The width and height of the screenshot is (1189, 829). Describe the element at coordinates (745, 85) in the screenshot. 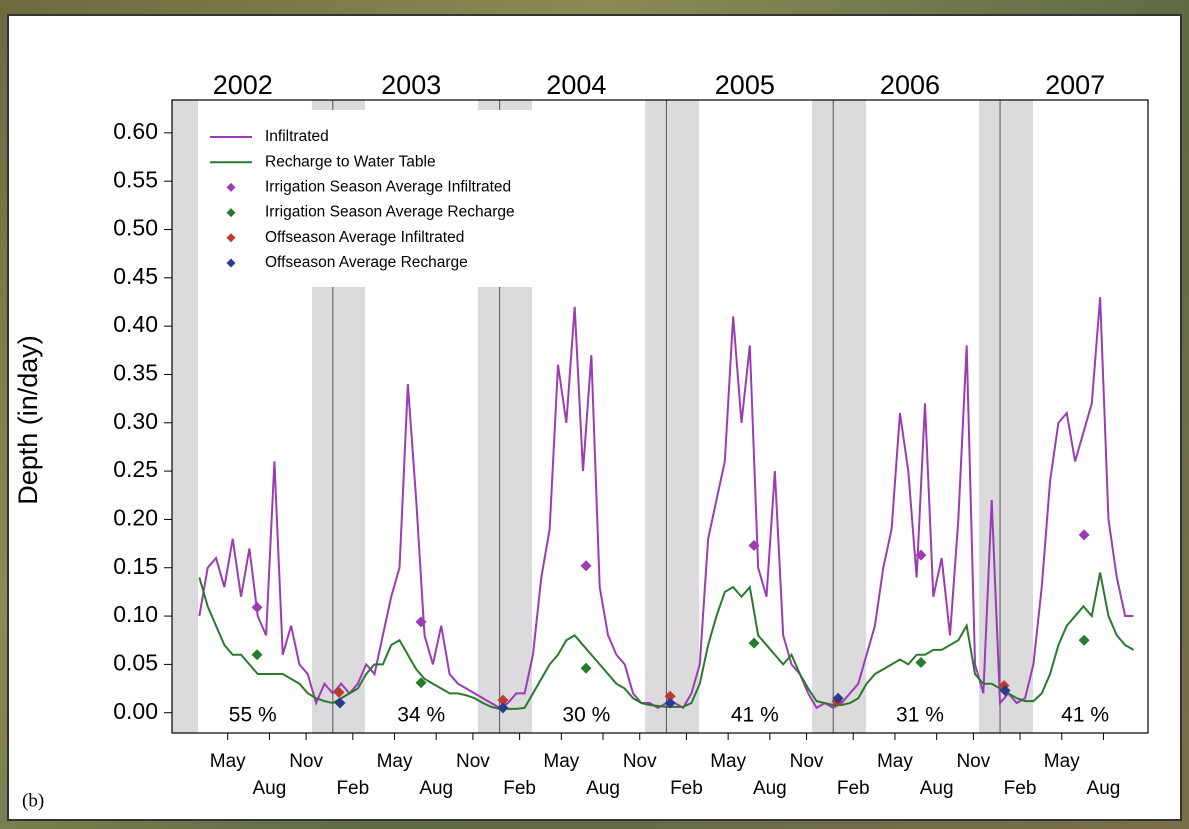

I see `year-label: 2005` at that location.